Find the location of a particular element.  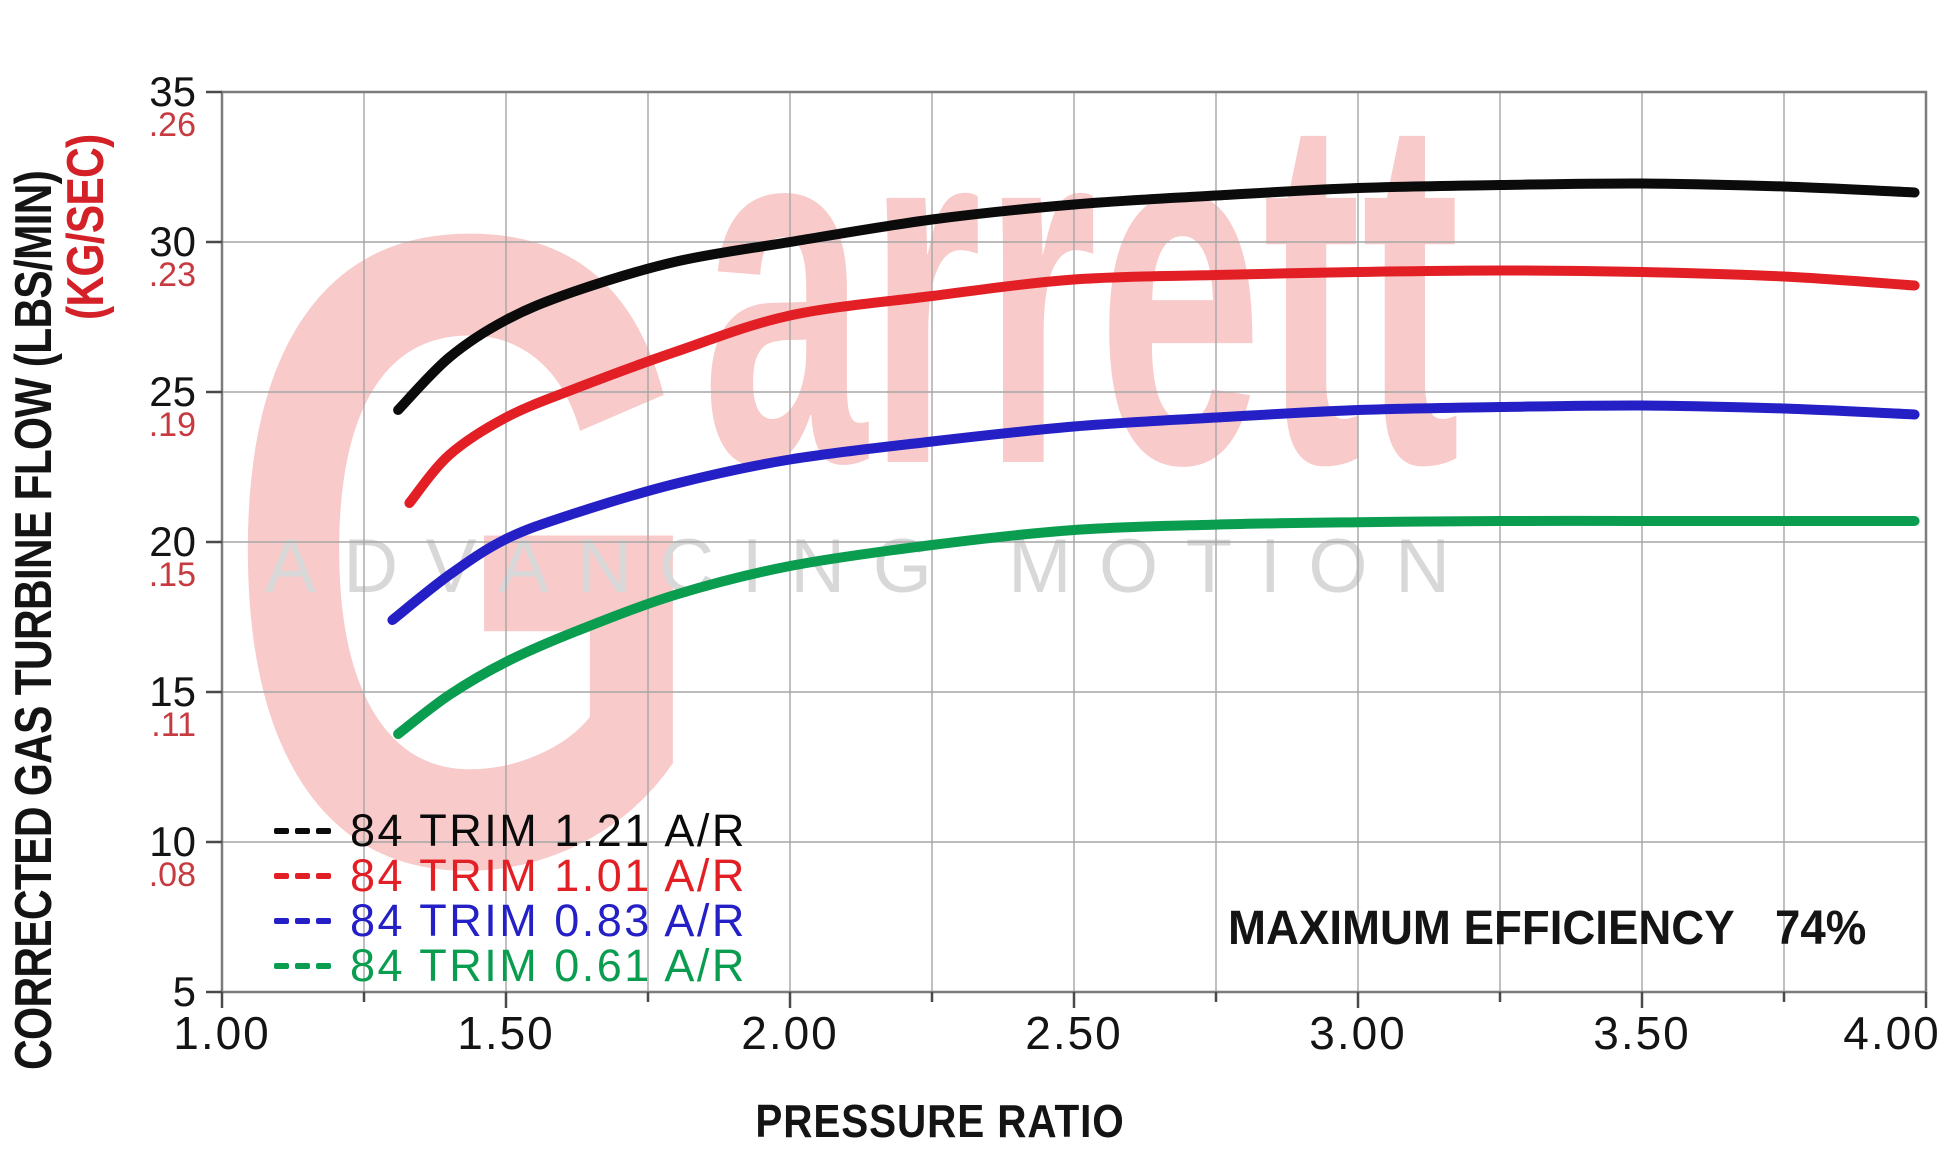

x-tick-label: 1.50 is located at coordinates (506, 1033).